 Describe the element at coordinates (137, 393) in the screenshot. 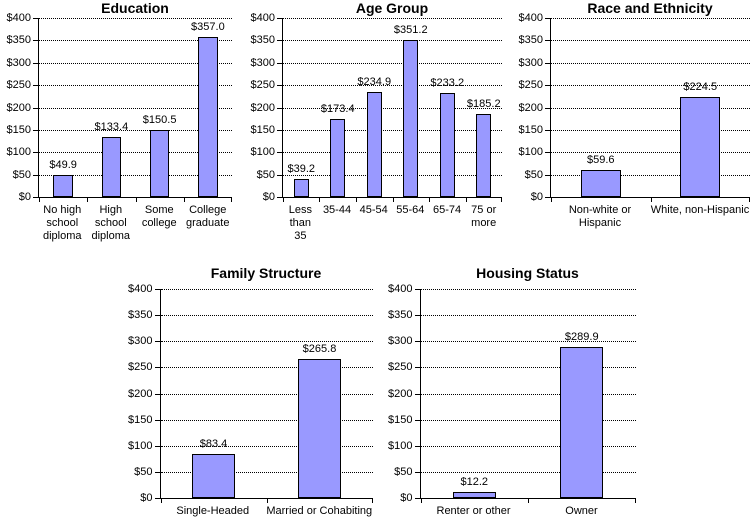

I see `y-axis-labels: $0 $50 $100 $150 $200 $250 $300 $350 $400` at that location.